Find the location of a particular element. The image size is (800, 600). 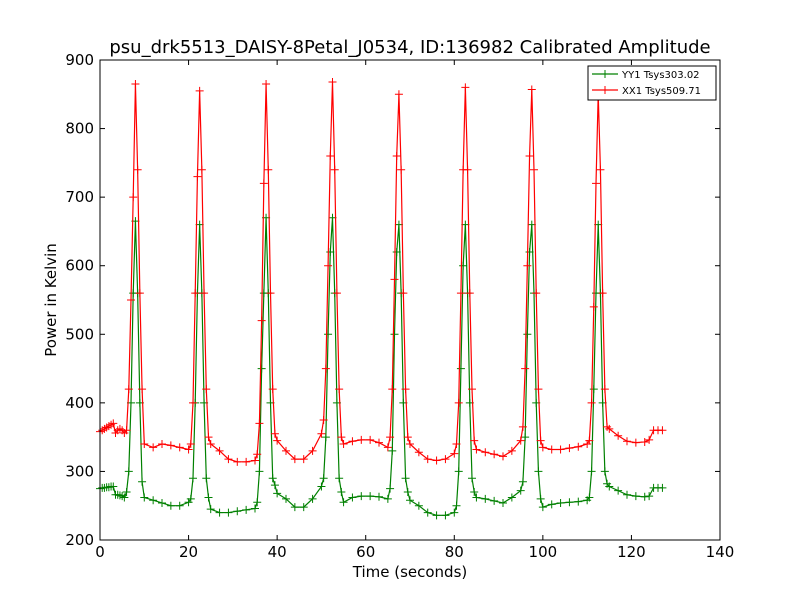

legend-label: XX1 Tsys509.71 is located at coordinates (661, 91).